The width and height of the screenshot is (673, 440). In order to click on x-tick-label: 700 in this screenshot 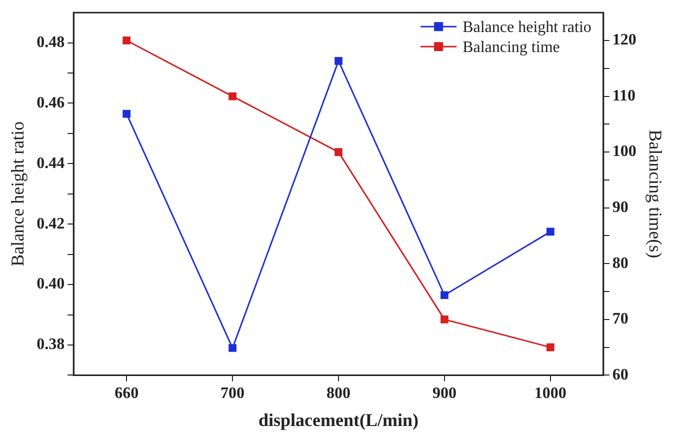, I will do `click(232, 393)`.